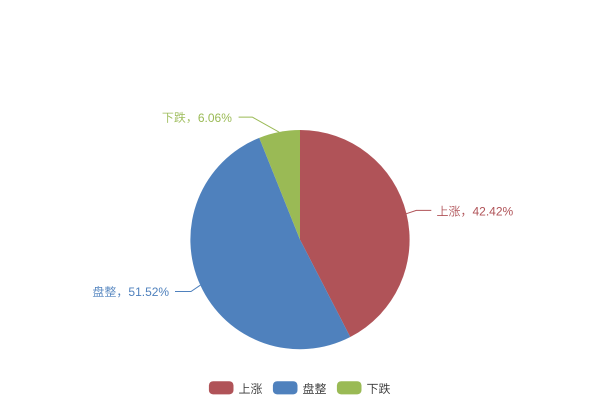 This screenshot has width=600, height=405. I want to click on svg-text: 6.06%, so click(215, 118).